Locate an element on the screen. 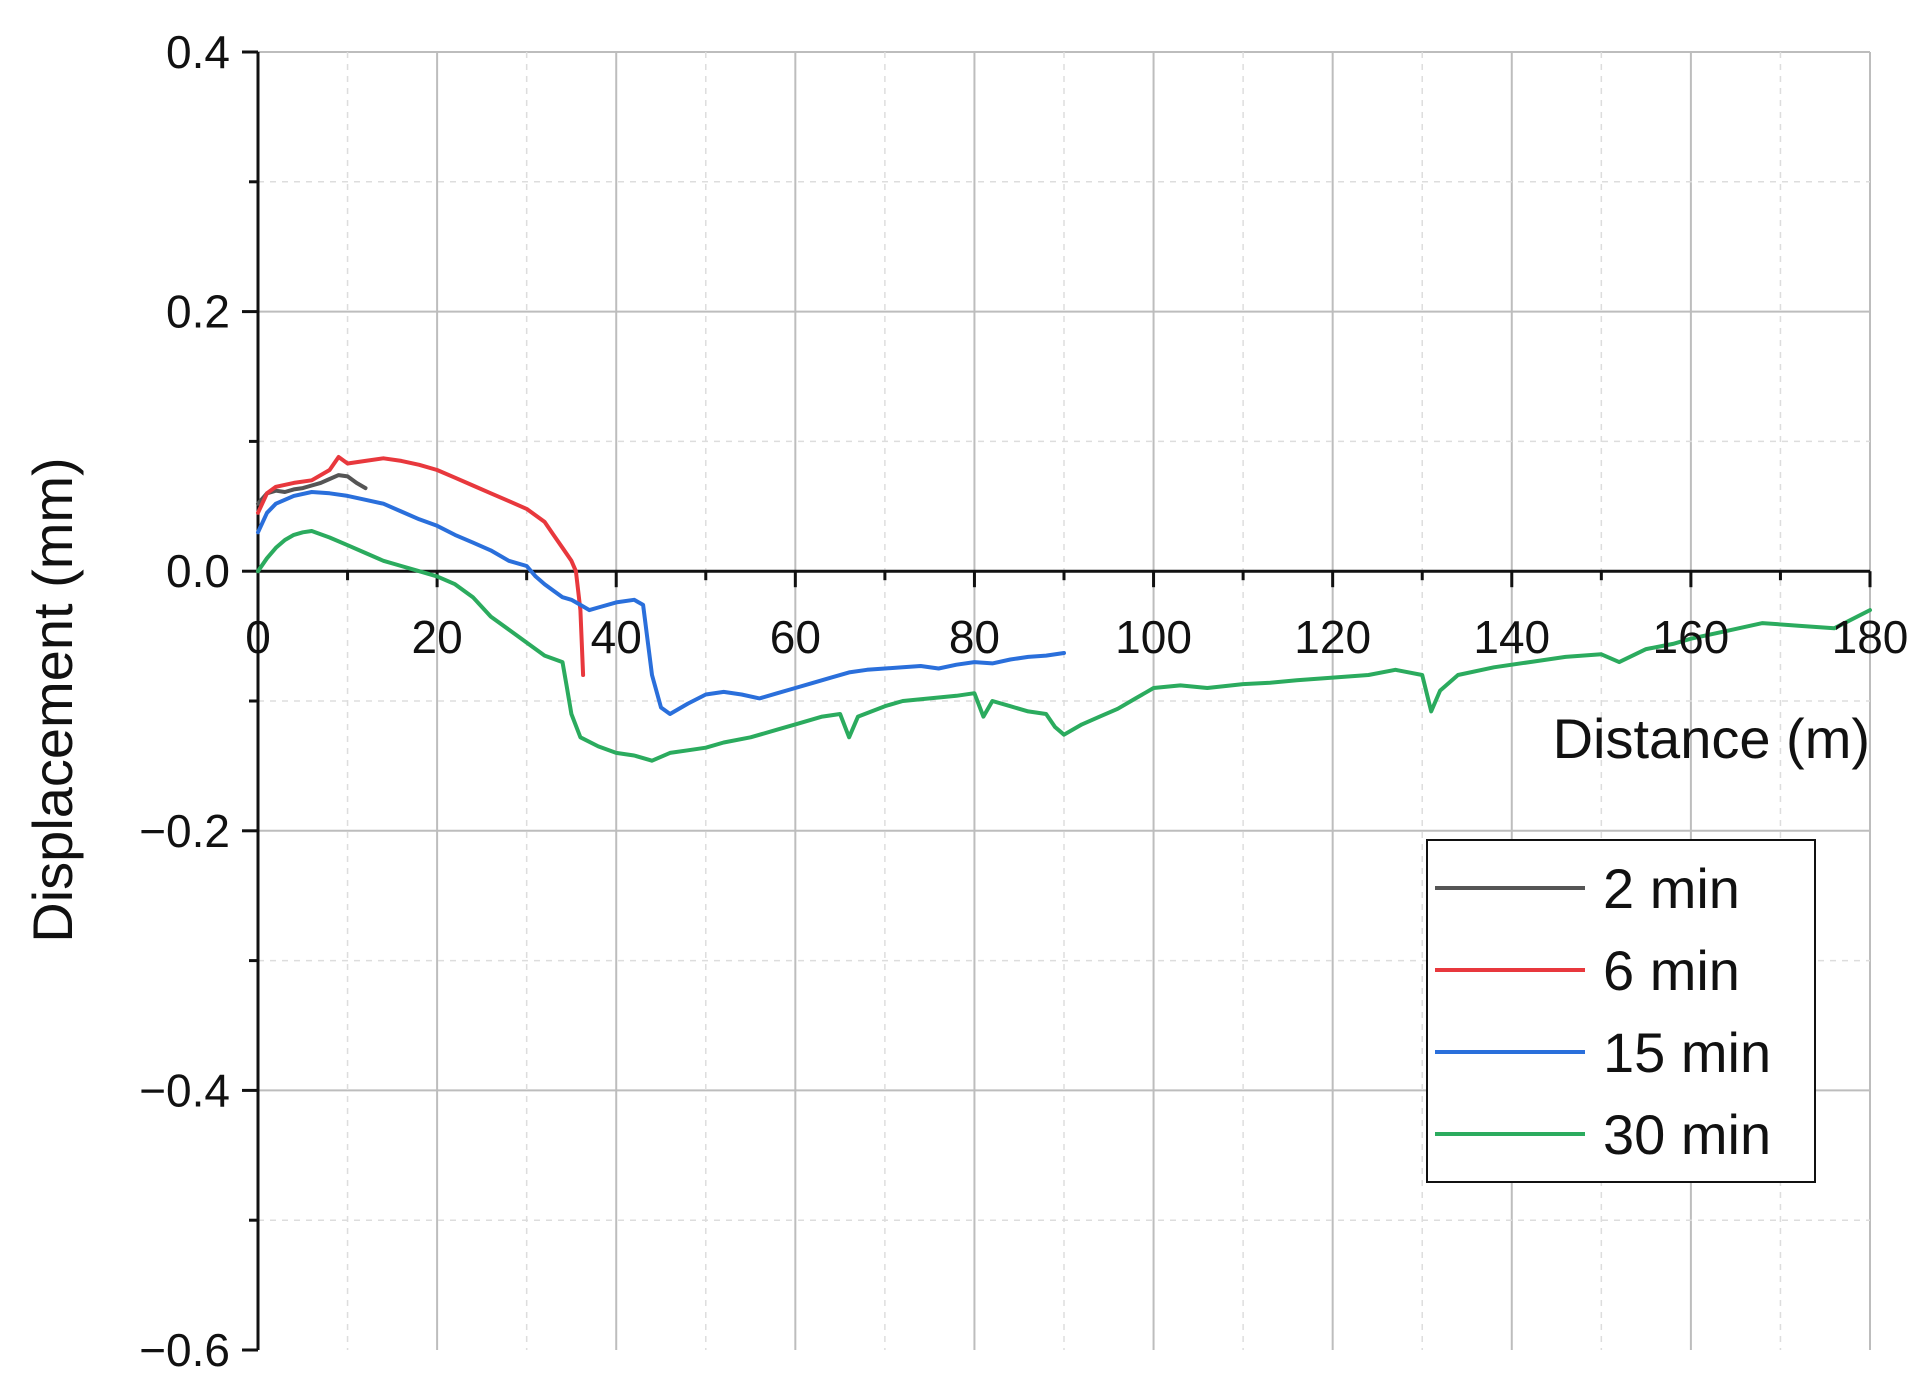 This screenshot has width=1930, height=1388. series-line-30-min is located at coordinates (1064, 646).